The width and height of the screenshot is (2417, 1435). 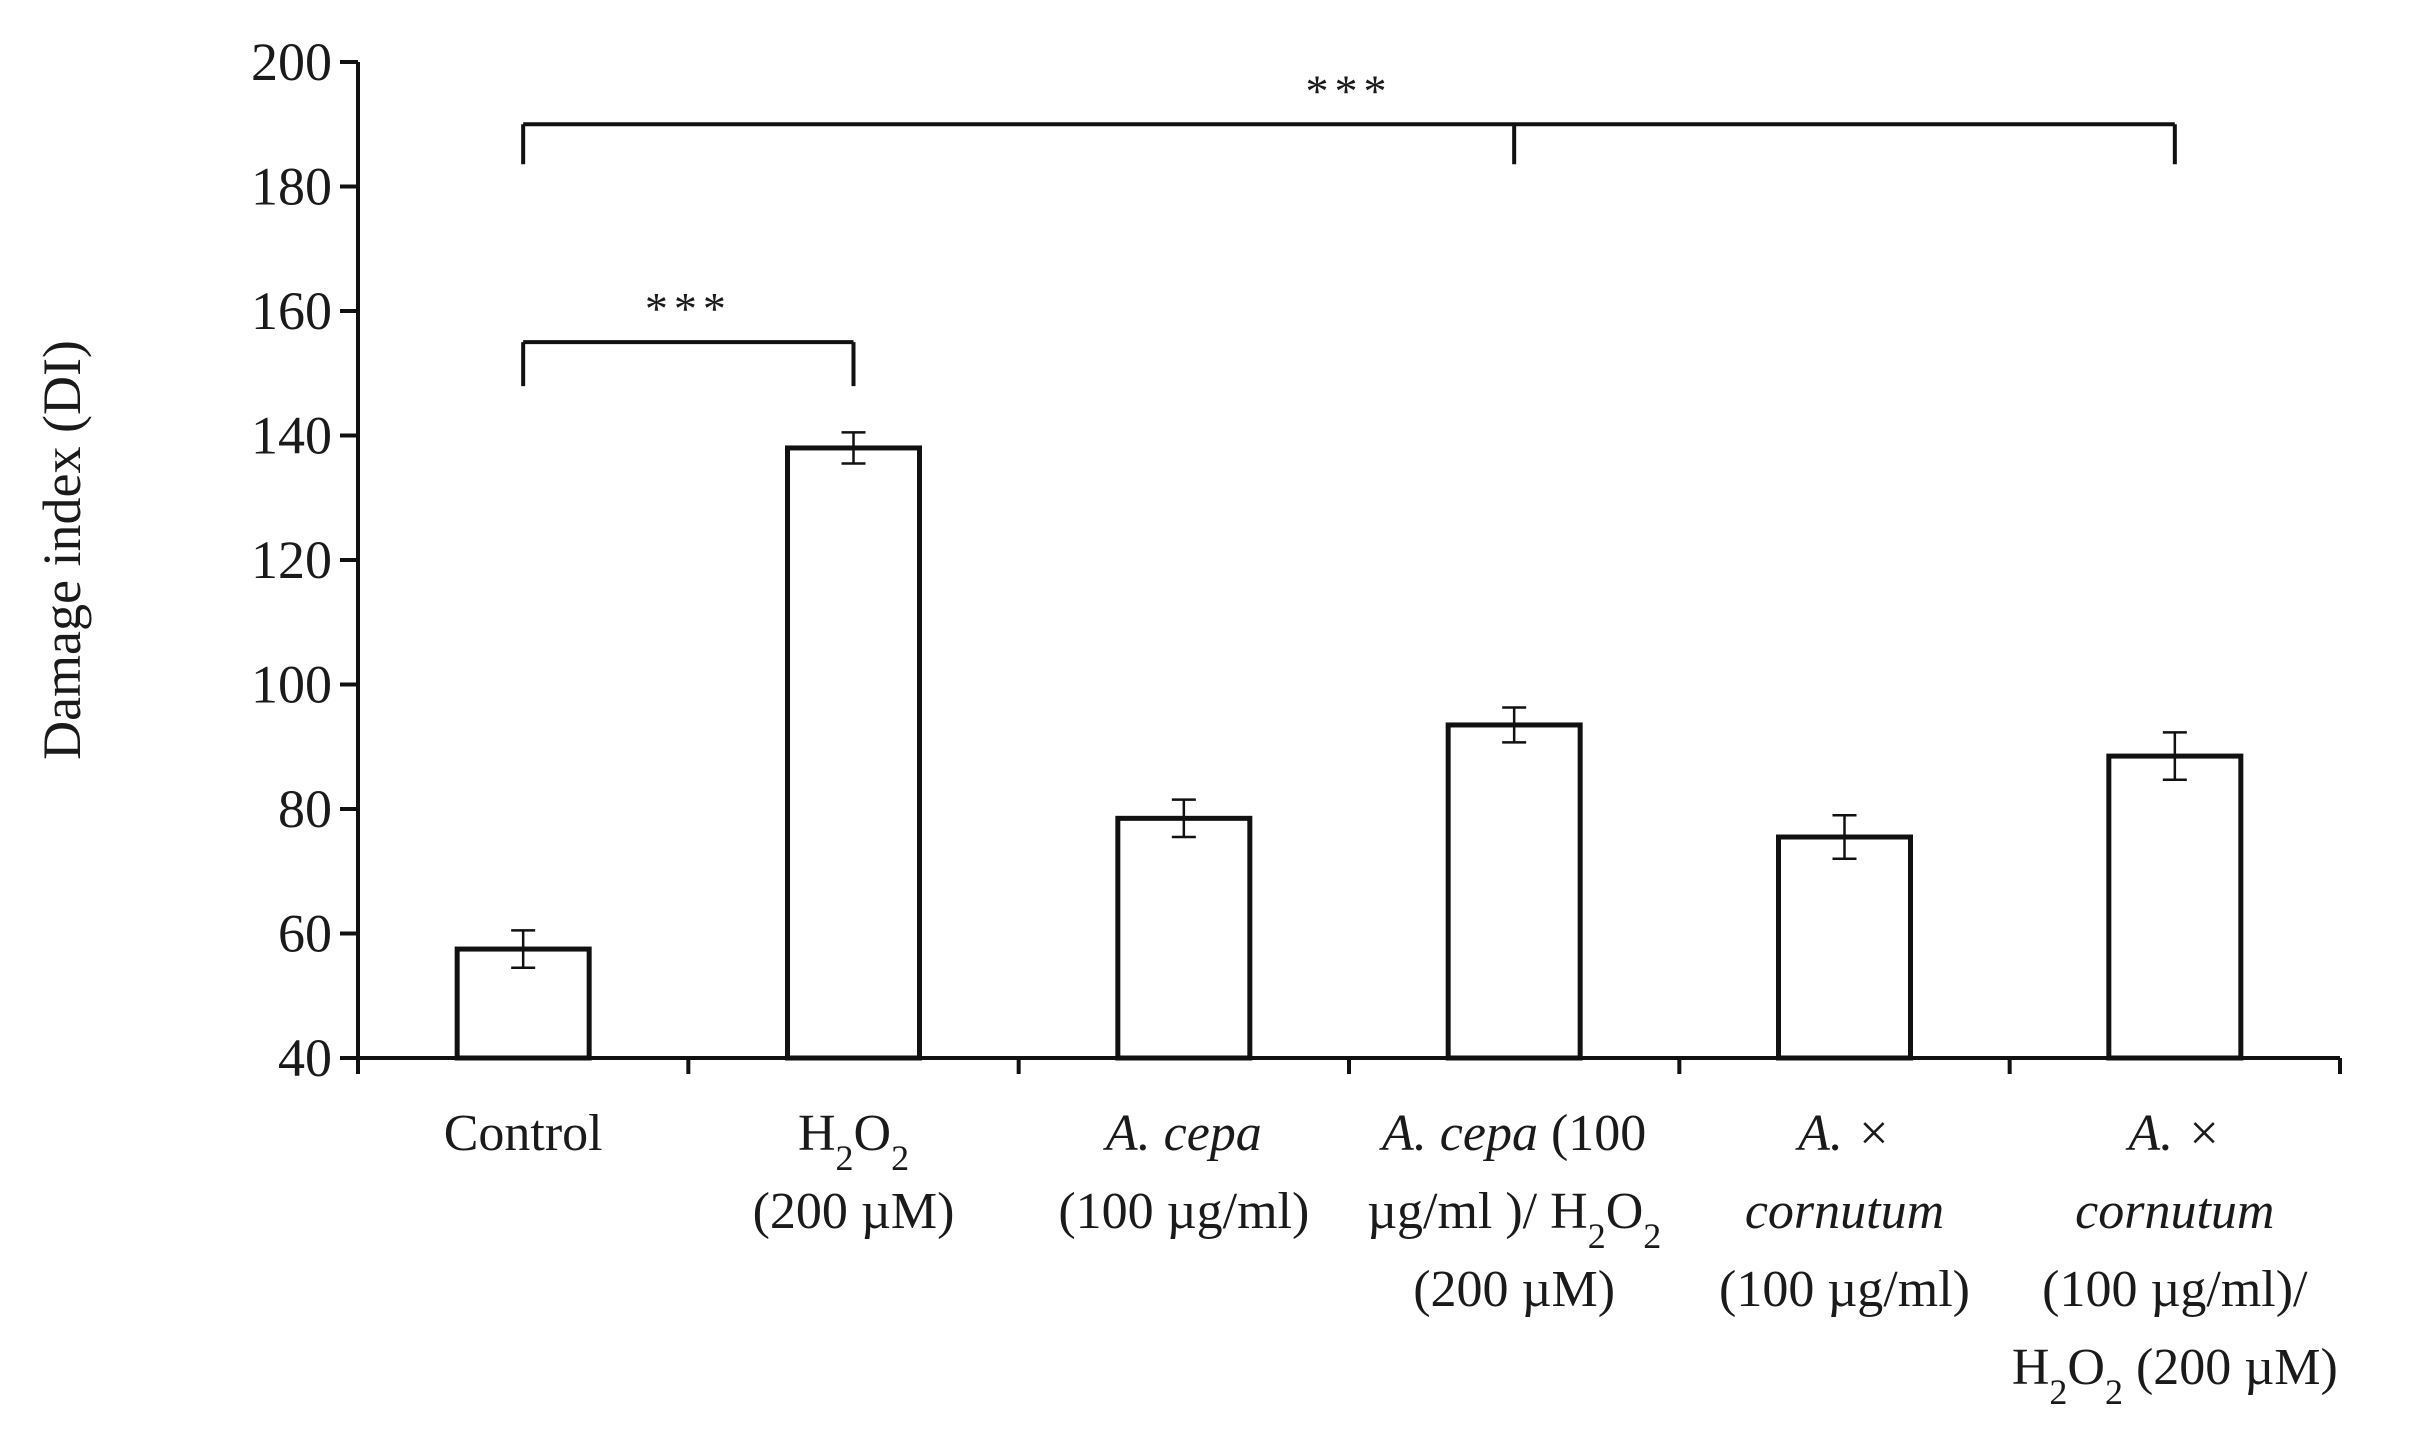 What do you see at coordinates (853, 1141) in the screenshot?
I see `x-category-label: H2O2` at bounding box center [853, 1141].